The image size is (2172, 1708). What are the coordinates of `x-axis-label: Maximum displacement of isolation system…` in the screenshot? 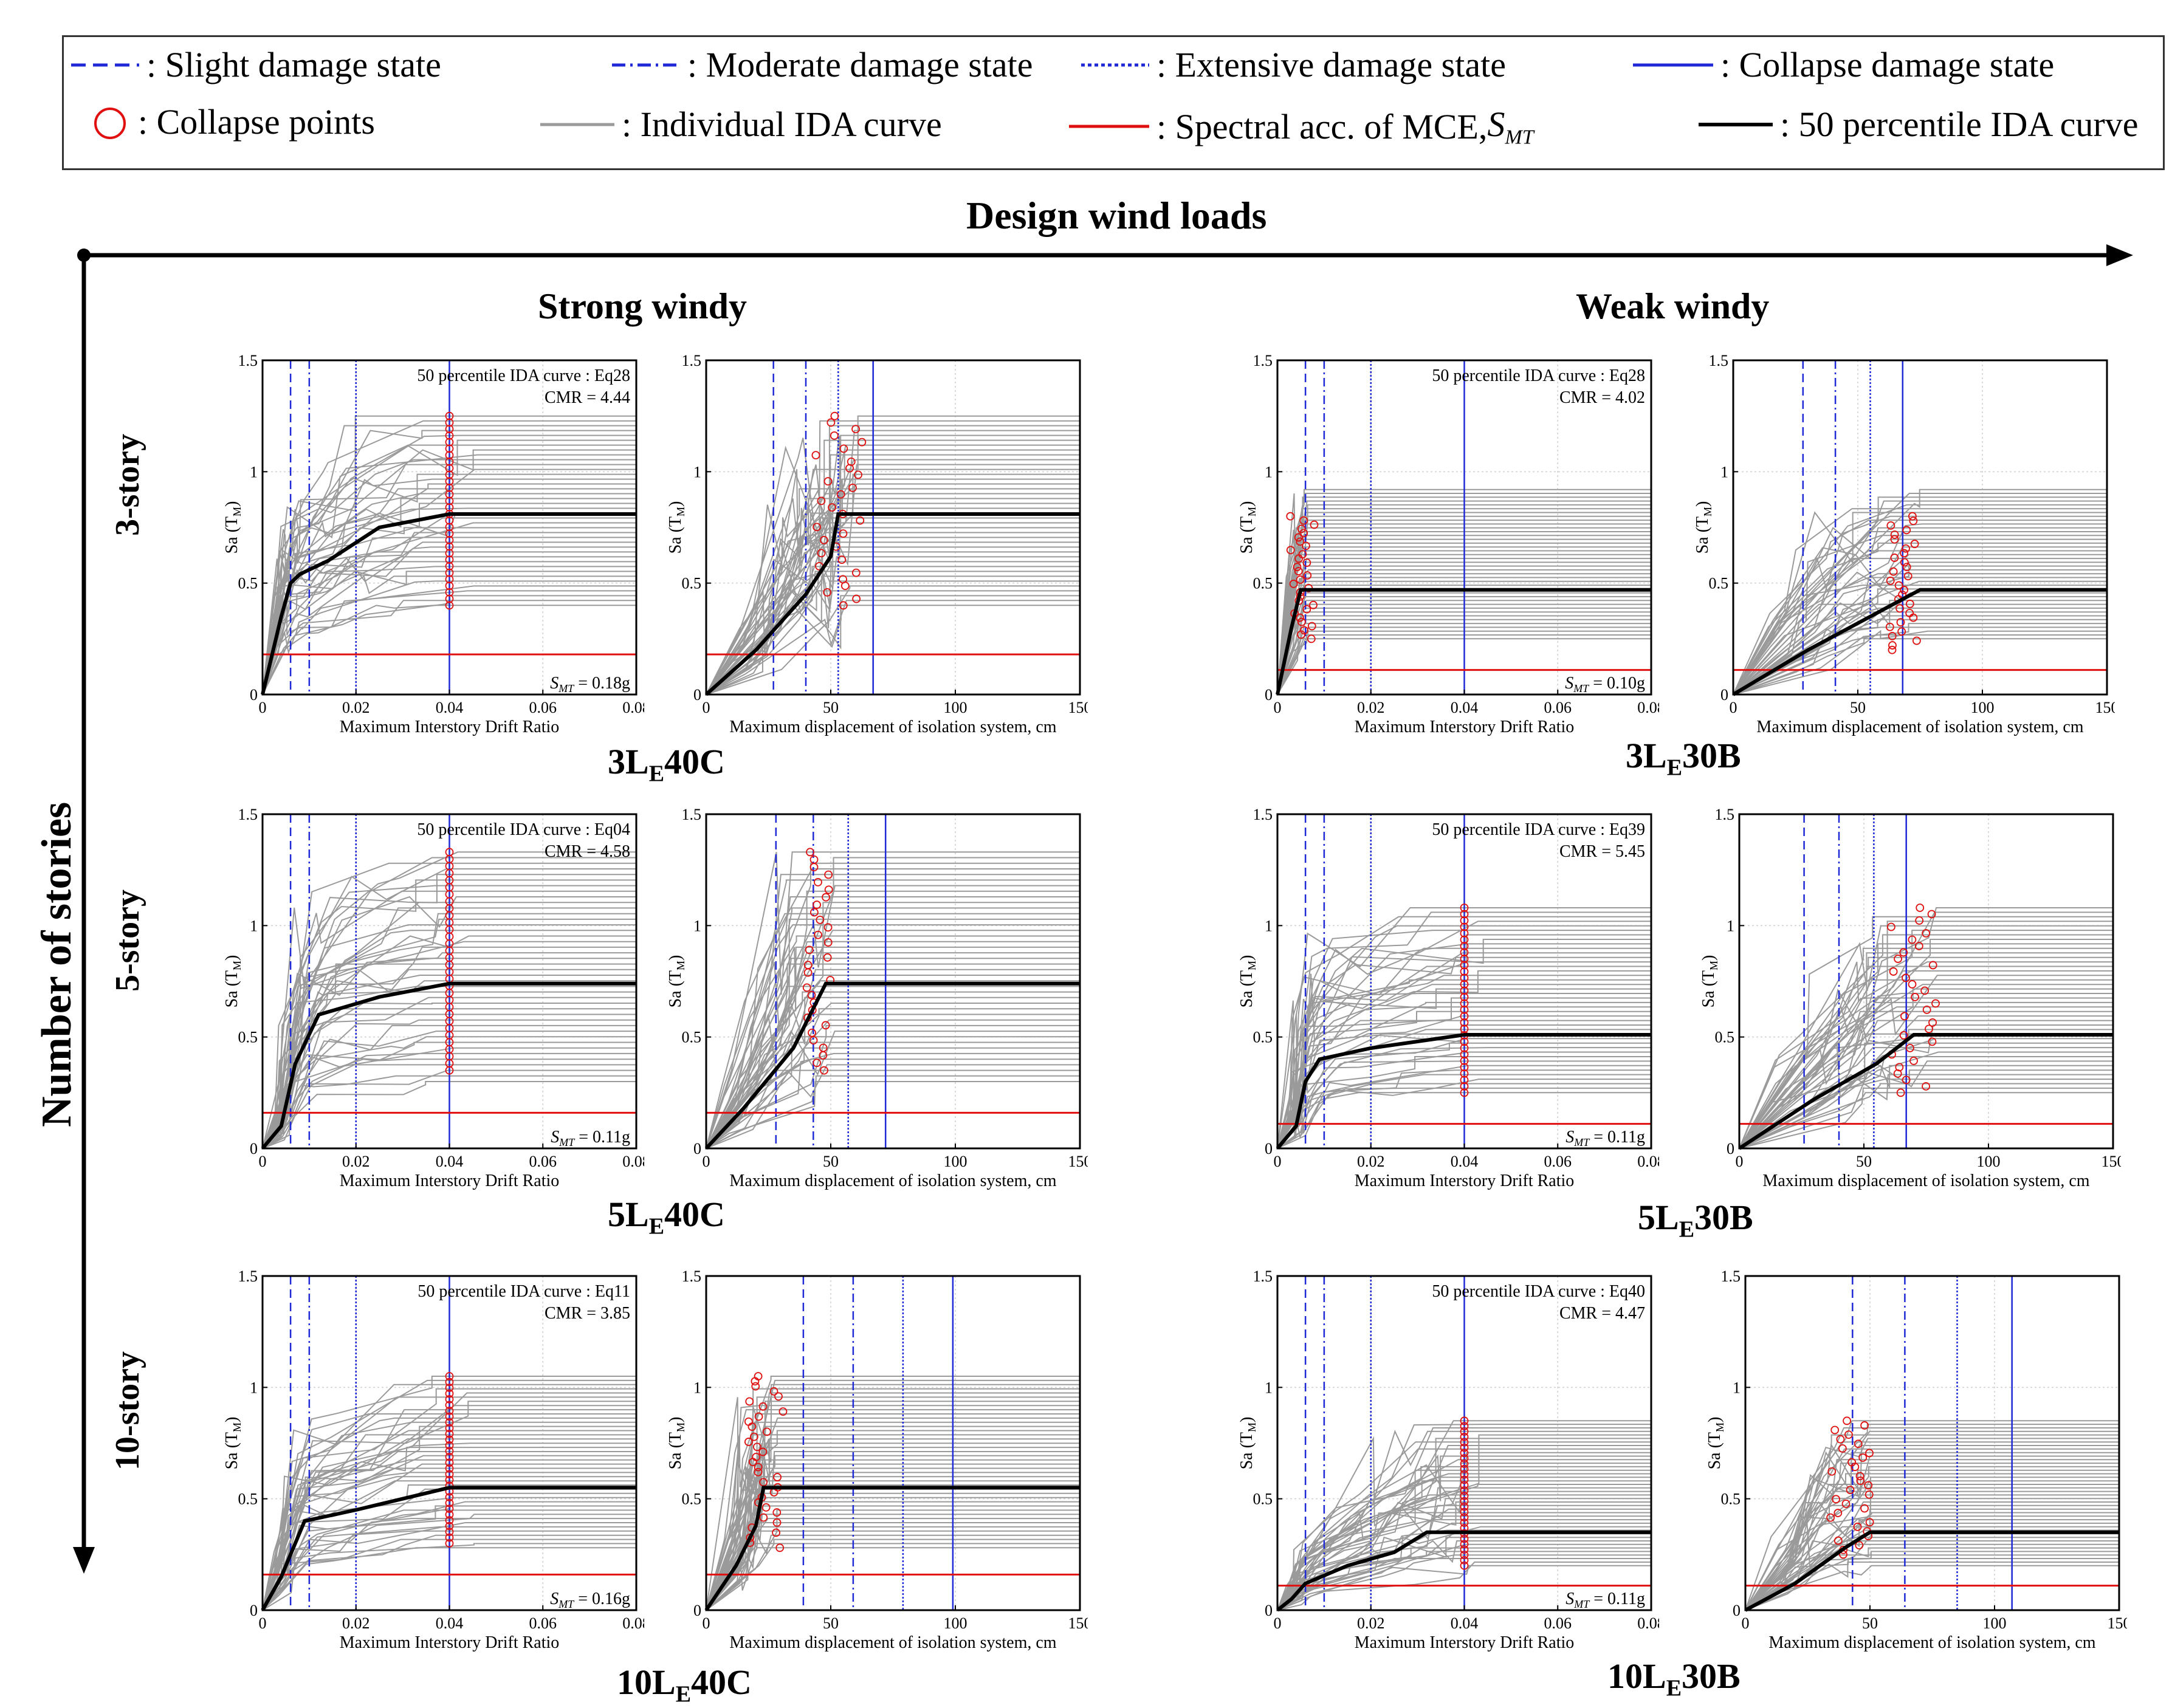 It's located at (892, 1642).